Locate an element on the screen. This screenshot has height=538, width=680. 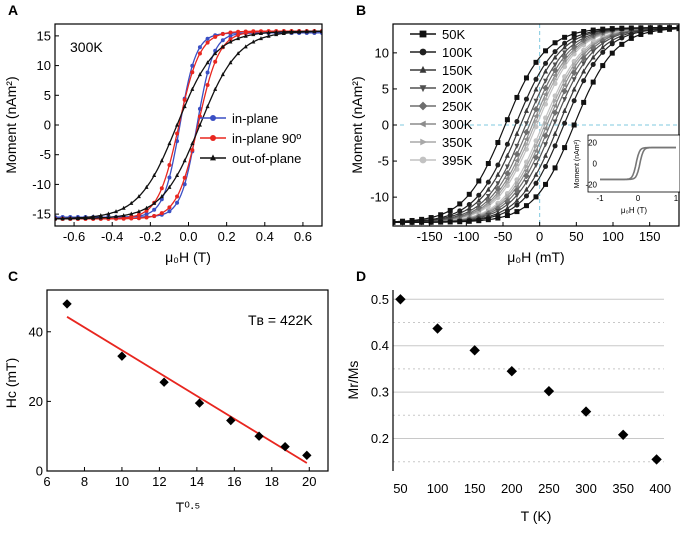
panel-a-curve-out-of-plane is located at coordinates (188, 125).